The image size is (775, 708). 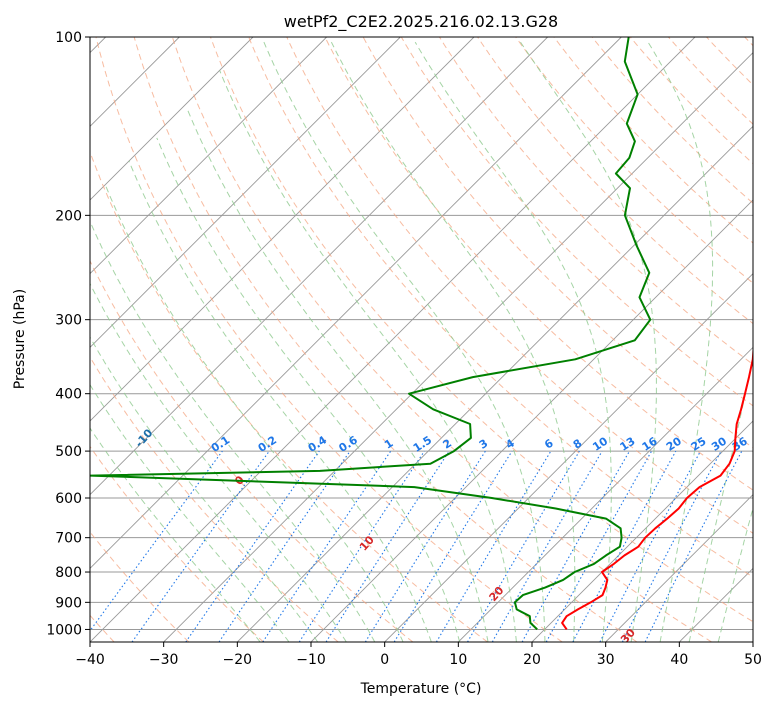 I want to click on x-tick-label: 0, so click(x=384, y=660).